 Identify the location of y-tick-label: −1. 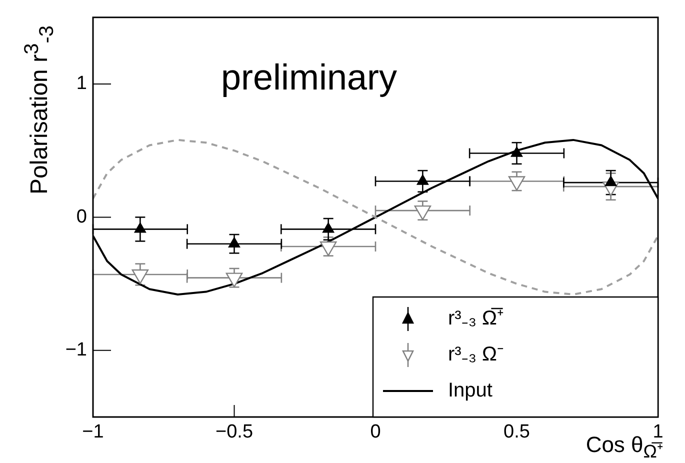
(76, 350).